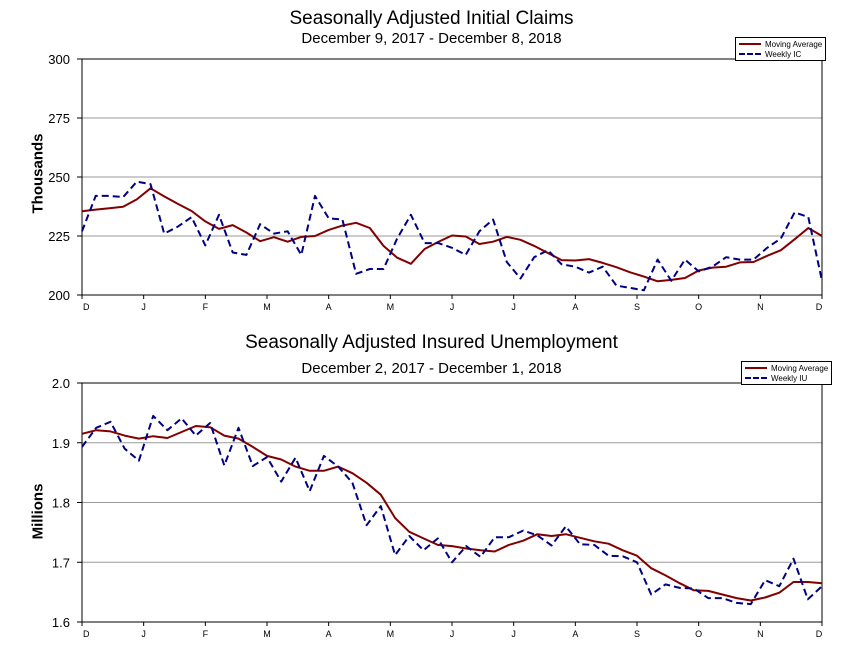 This screenshot has height=658, width=863. What do you see at coordinates (431, 18) in the screenshot?
I see `chart-title: Seasonally Adjusted Initial Claims` at bounding box center [431, 18].